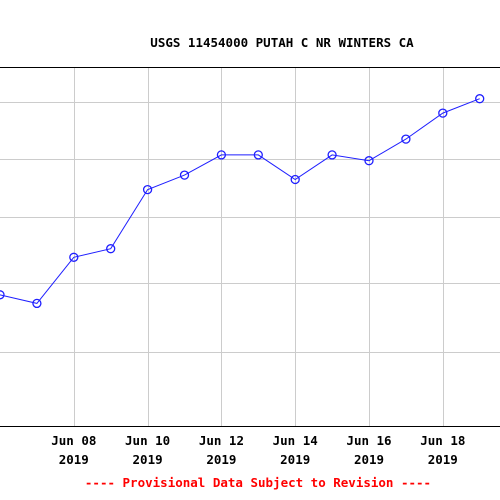 The height and width of the screenshot is (500, 500). I want to click on x-tick-label: Jun 16, so click(368, 440).